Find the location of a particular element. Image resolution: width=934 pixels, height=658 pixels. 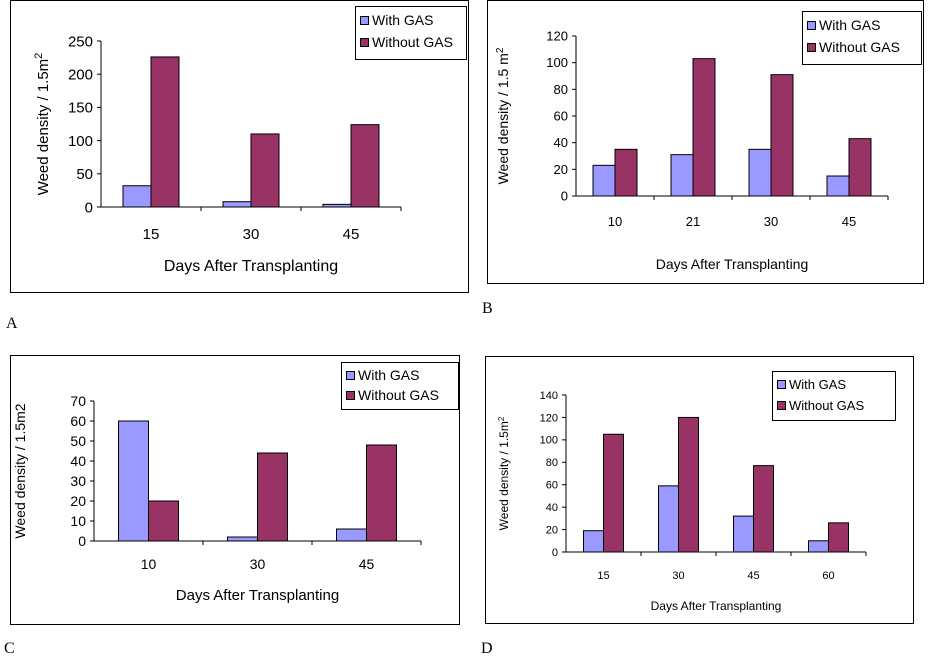

chart-c-legend: With GAS Without GAS is located at coordinates (400, 386).